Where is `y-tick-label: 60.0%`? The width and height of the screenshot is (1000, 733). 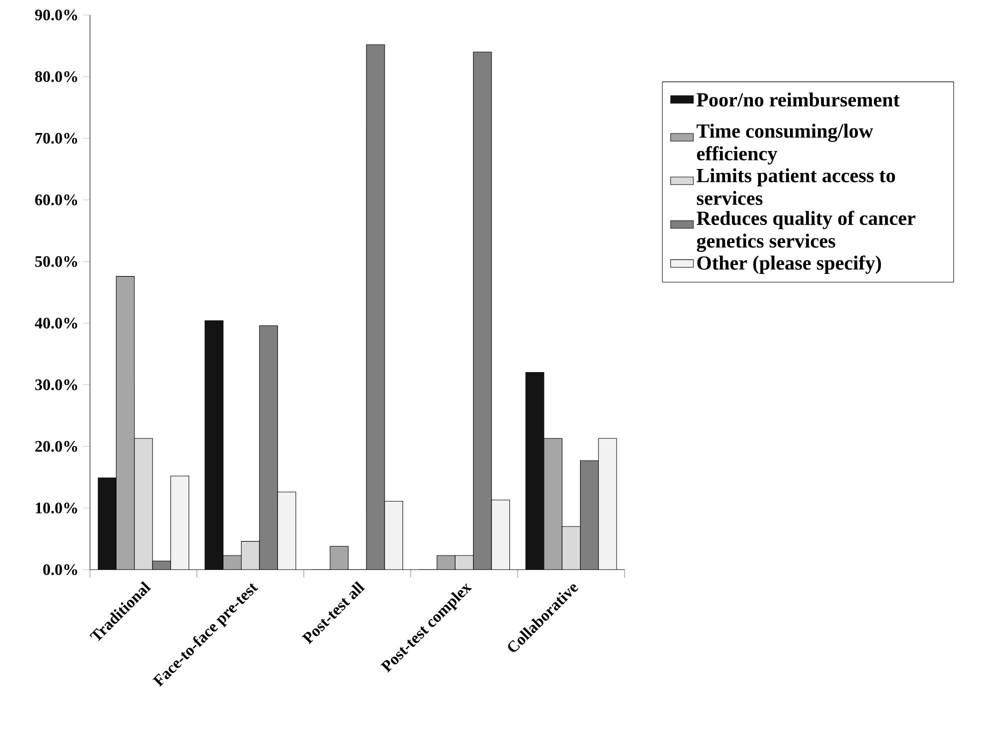 y-tick-label: 60.0% is located at coordinates (56, 200).